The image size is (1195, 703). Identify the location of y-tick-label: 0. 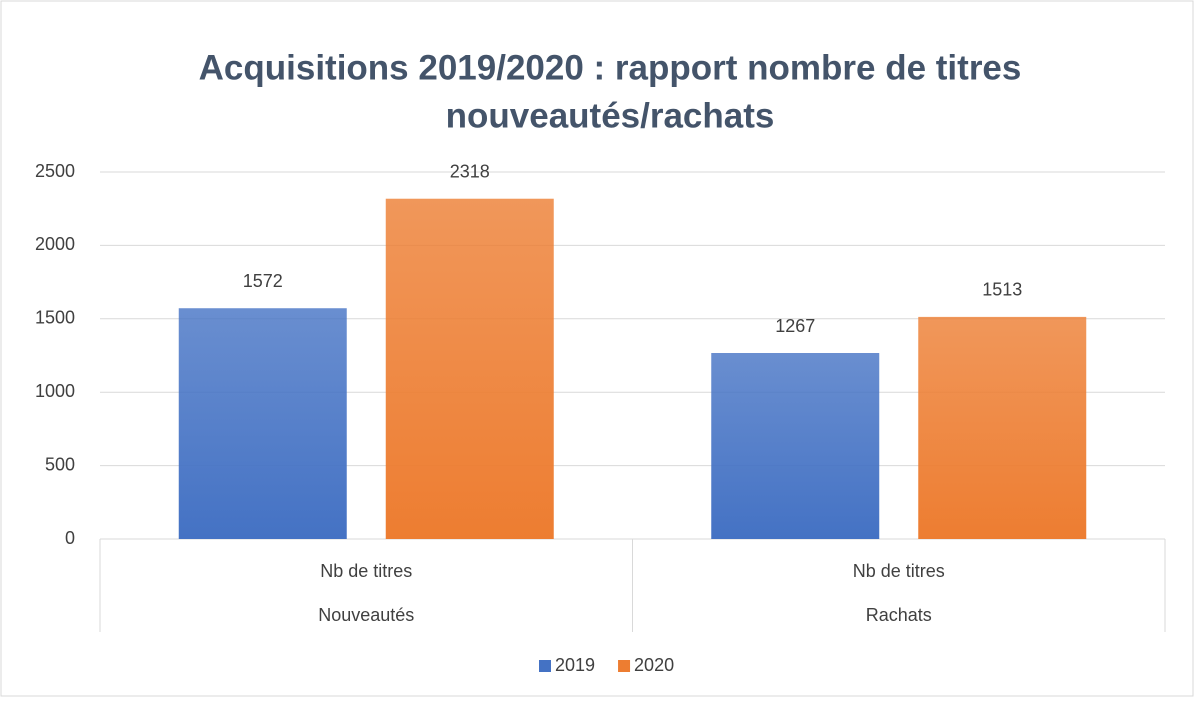
(70, 538).